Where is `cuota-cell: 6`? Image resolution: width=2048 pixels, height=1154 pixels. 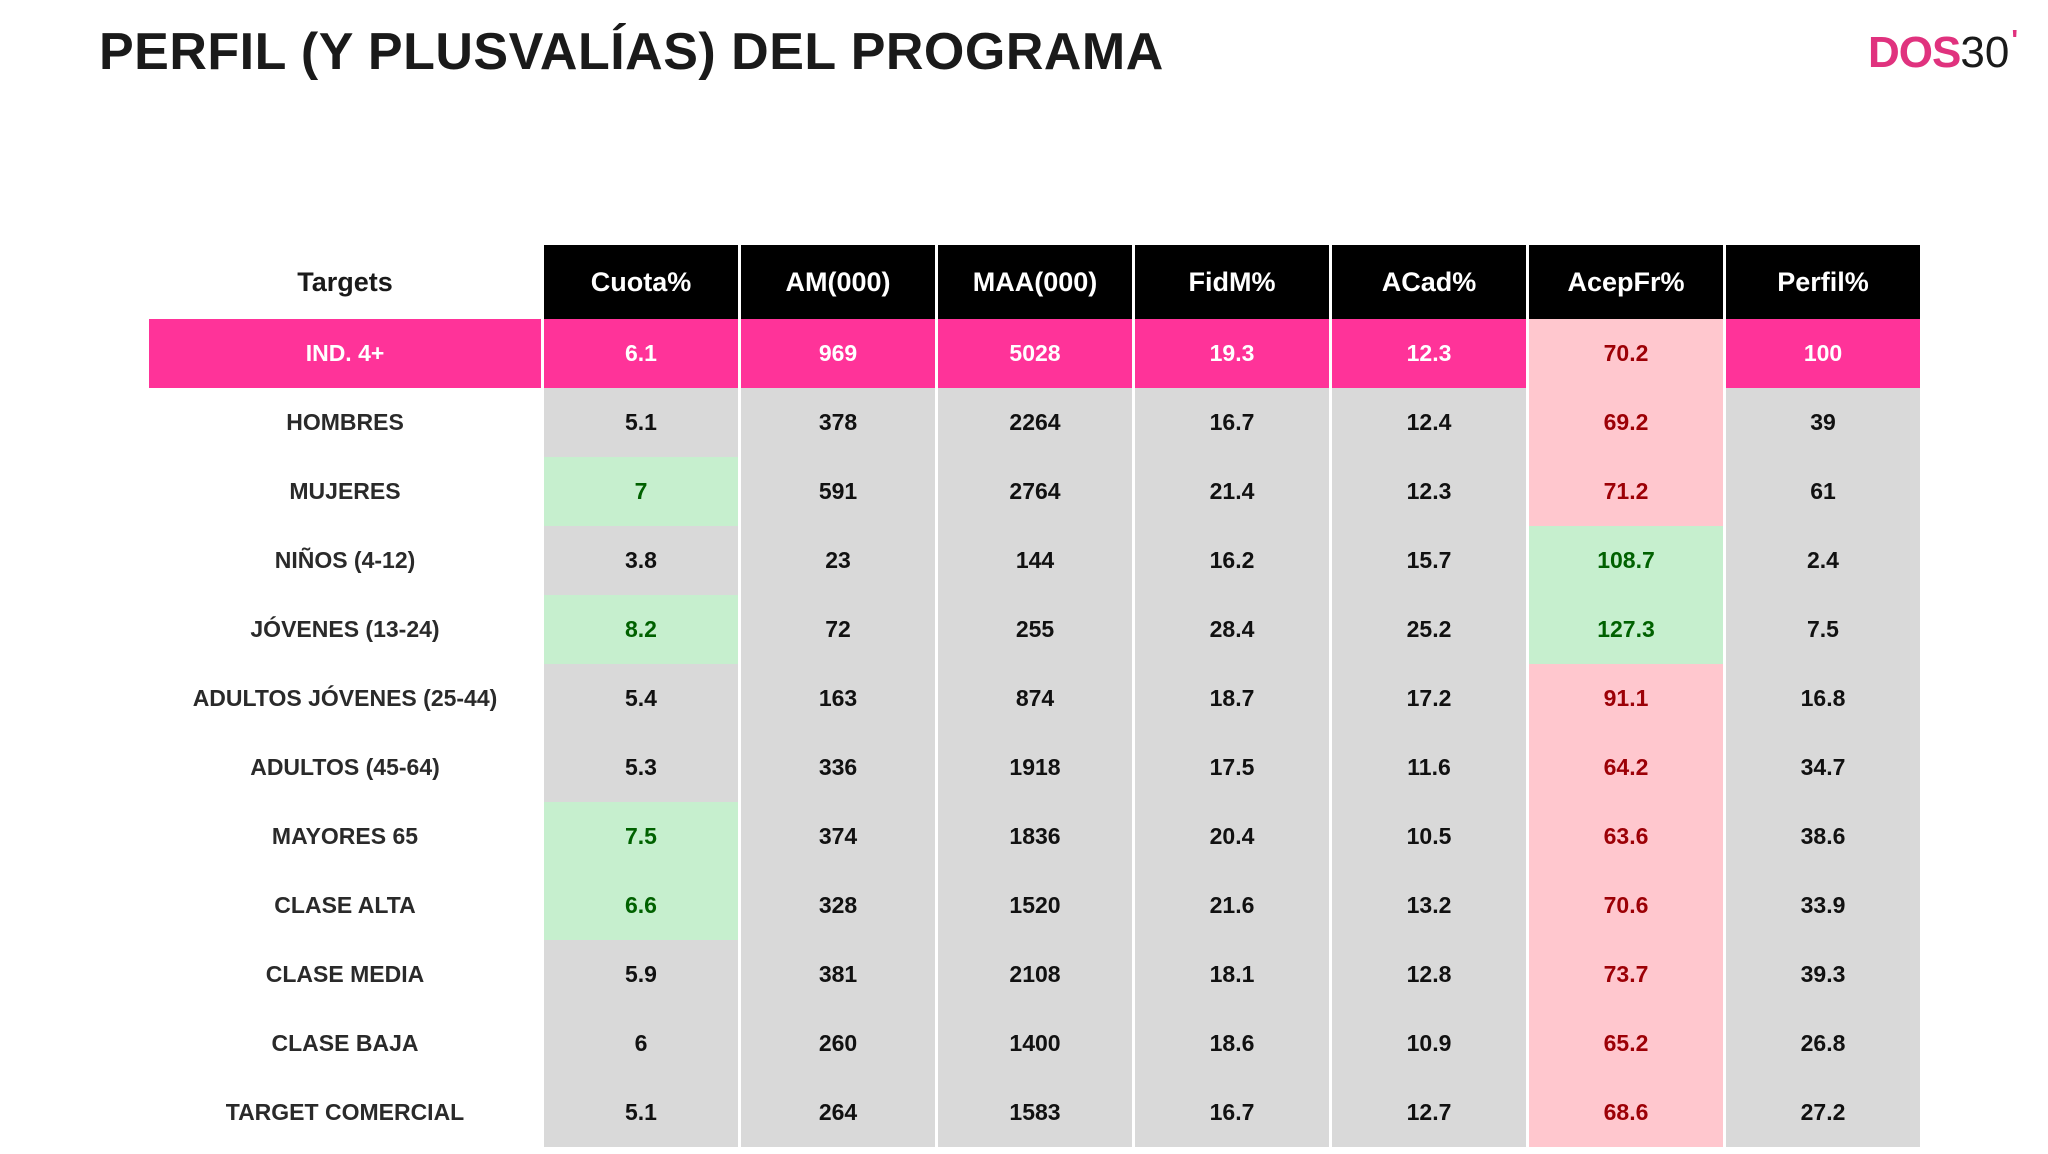 cuota-cell: 6 is located at coordinates (641, 1043).